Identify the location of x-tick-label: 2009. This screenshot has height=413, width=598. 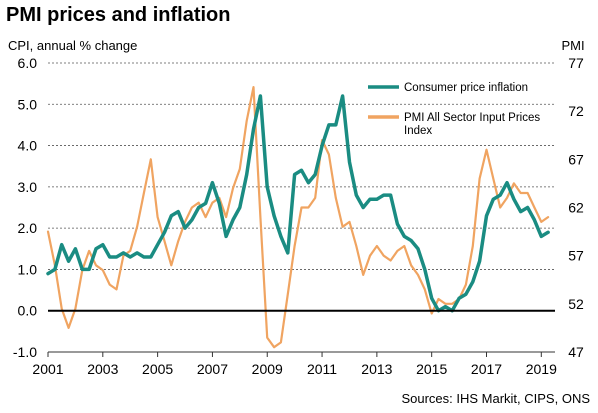
(267, 369).